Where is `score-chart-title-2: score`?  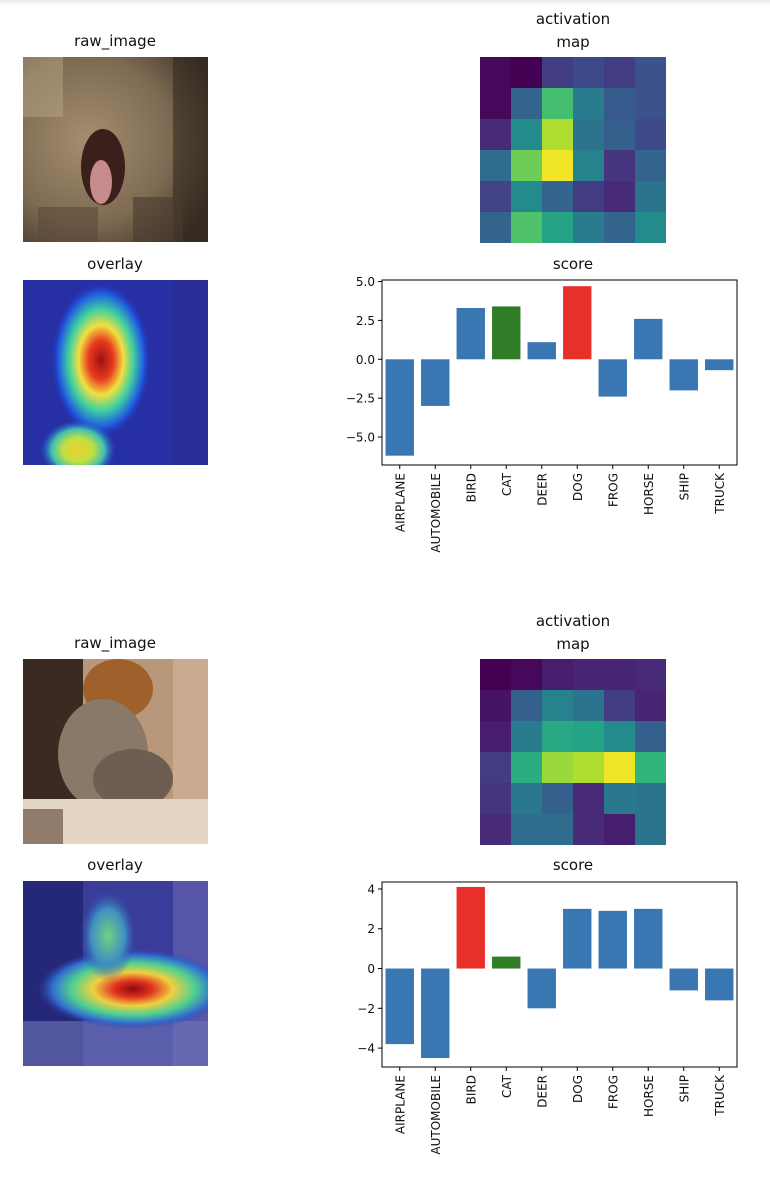
score-chart-title-2: score is located at coordinates (573, 865).